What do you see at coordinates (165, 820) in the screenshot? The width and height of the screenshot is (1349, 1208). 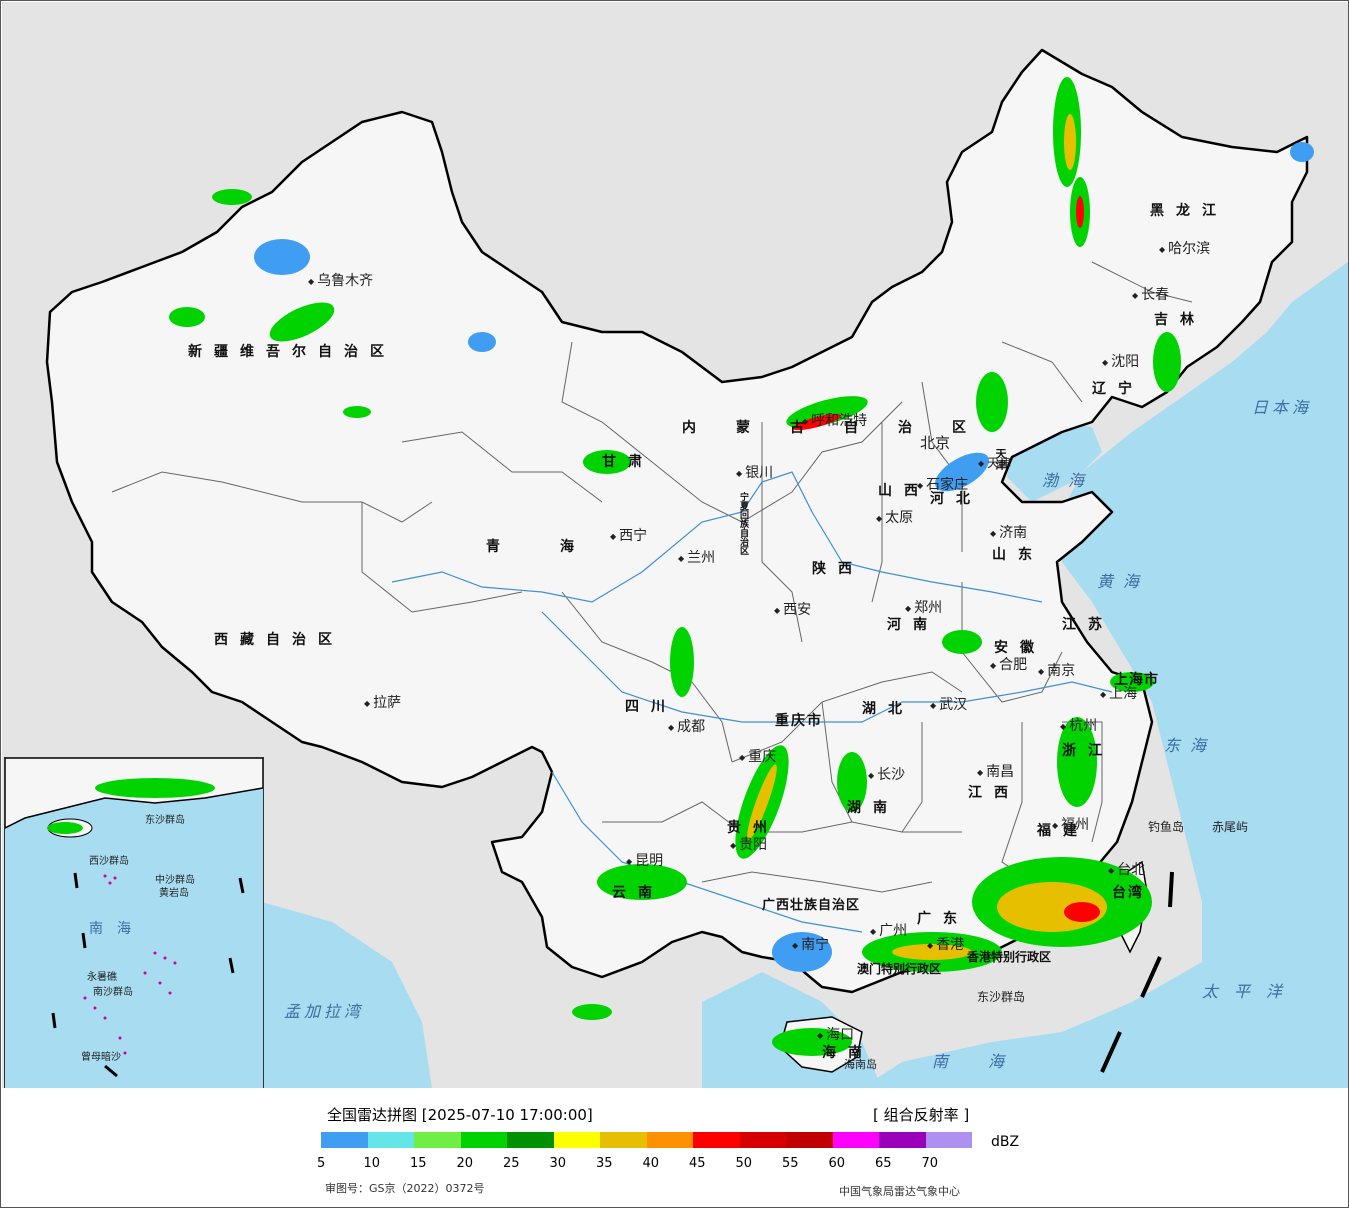 I see `inset-label-dongsha: 东沙群岛` at bounding box center [165, 820].